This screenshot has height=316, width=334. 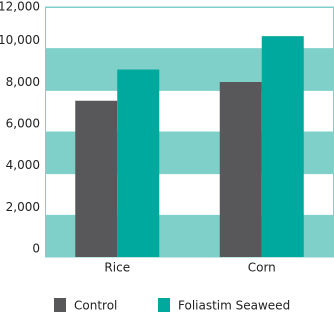 I want to click on legend-label: Control, so click(x=95, y=306).